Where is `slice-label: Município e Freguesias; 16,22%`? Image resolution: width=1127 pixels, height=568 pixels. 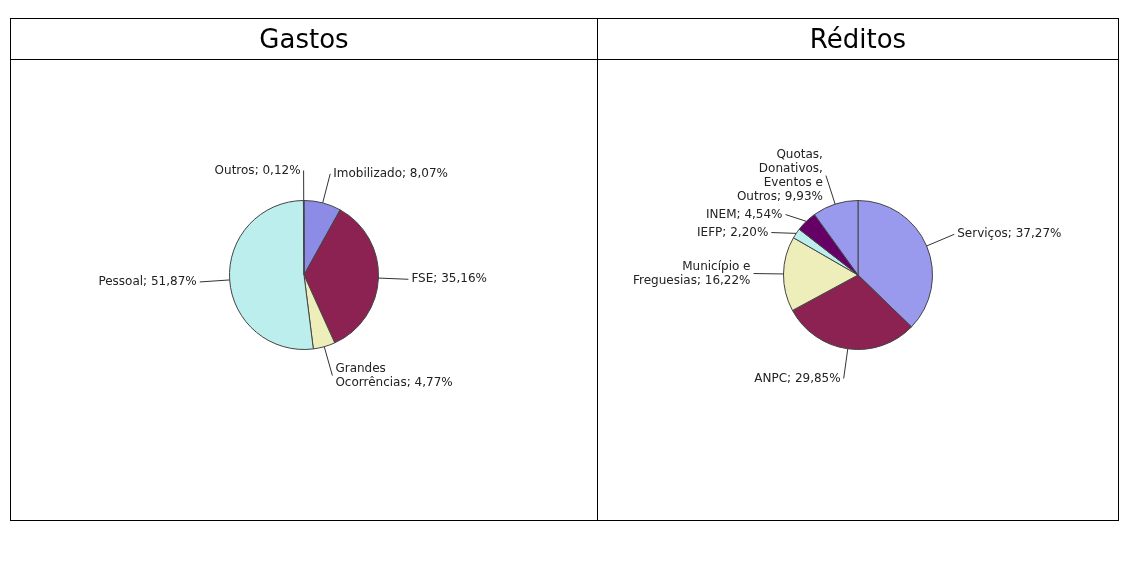 slice-label: Município e Freguesias; 16,22% is located at coordinates (692, 272).